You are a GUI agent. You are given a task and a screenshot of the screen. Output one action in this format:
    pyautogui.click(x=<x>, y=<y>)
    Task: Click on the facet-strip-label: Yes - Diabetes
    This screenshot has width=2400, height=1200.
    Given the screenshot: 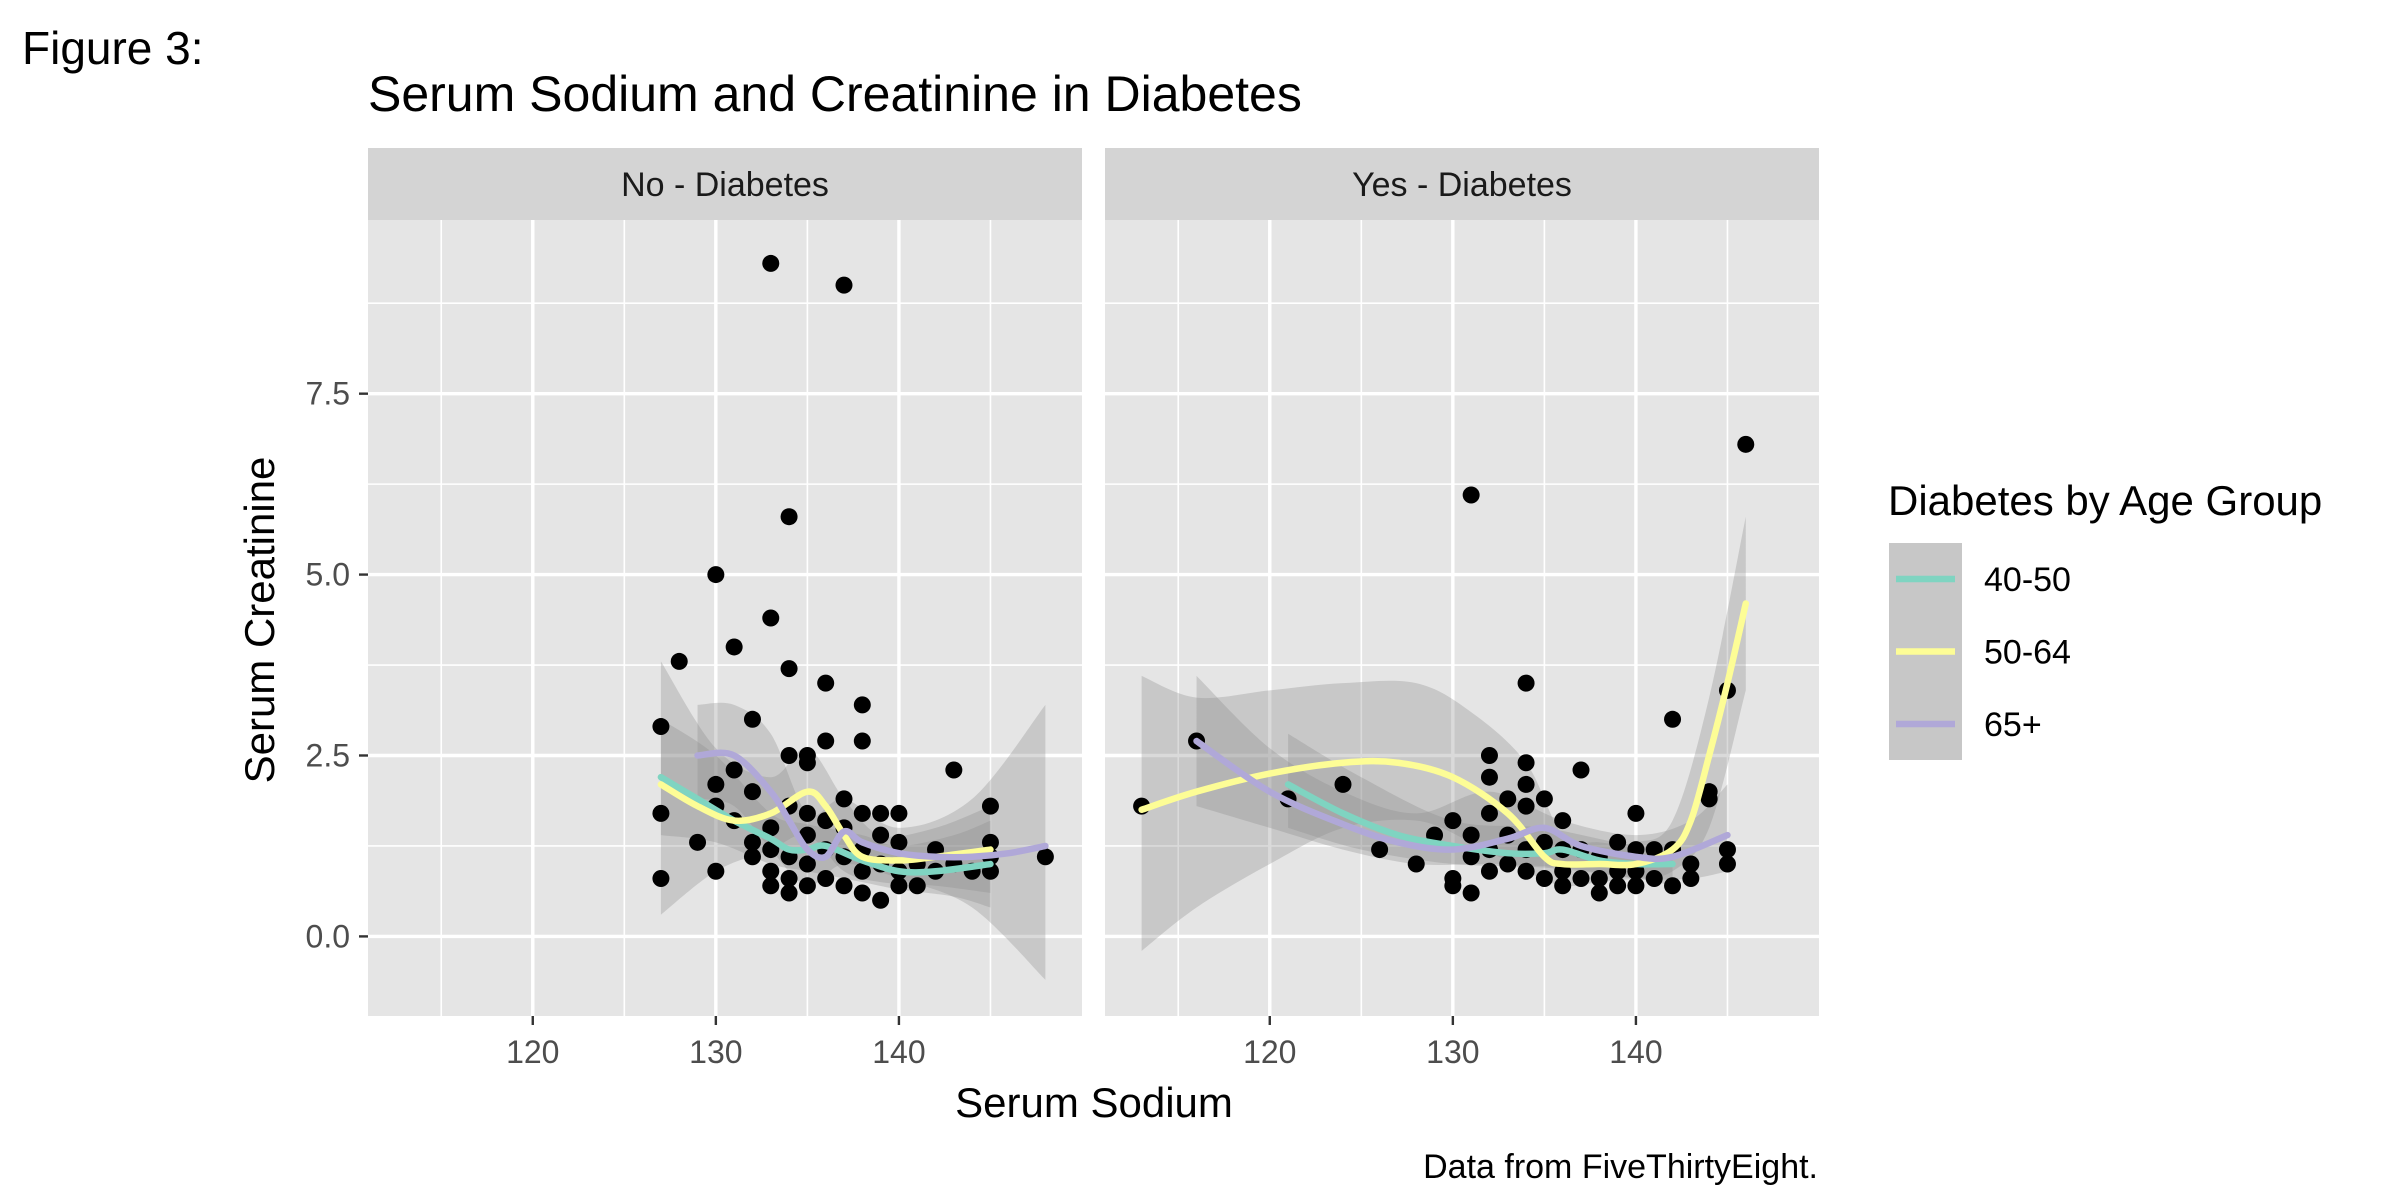 What is the action you would take?
    pyautogui.click(x=1462, y=185)
    